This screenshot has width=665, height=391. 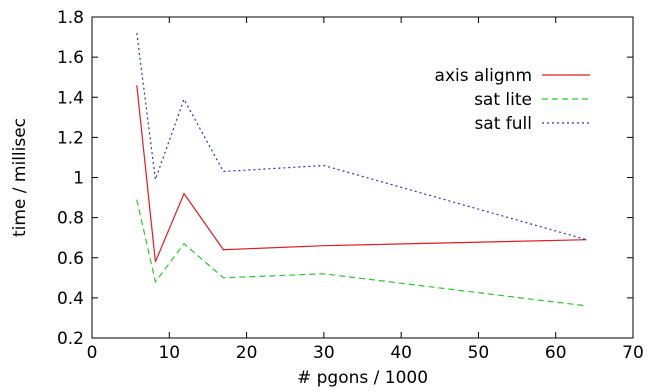 I want to click on x-tick-label: 50, so click(x=479, y=353).